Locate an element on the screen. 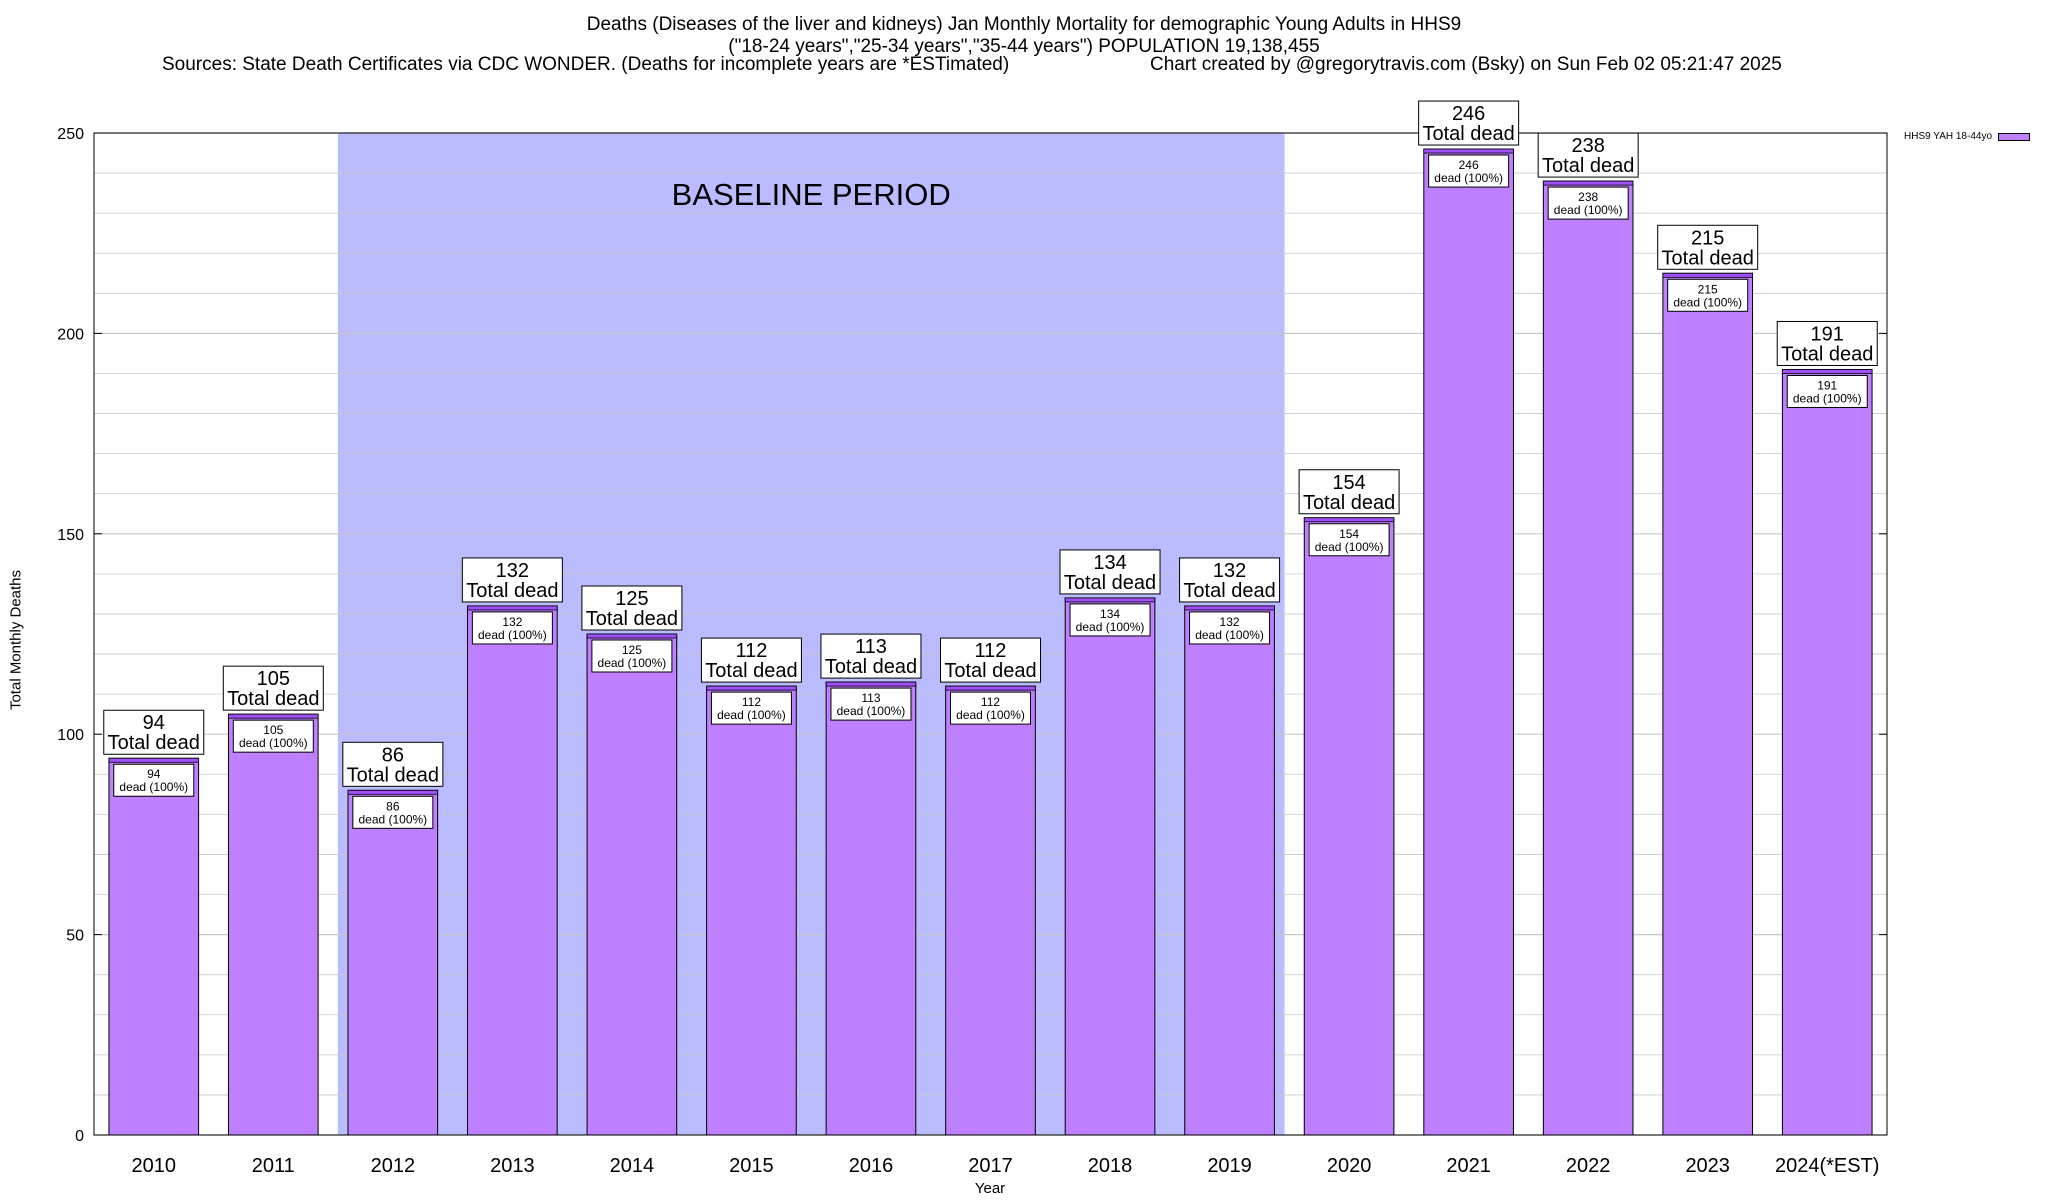  bar-2014 is located at coordinates (632, 884).